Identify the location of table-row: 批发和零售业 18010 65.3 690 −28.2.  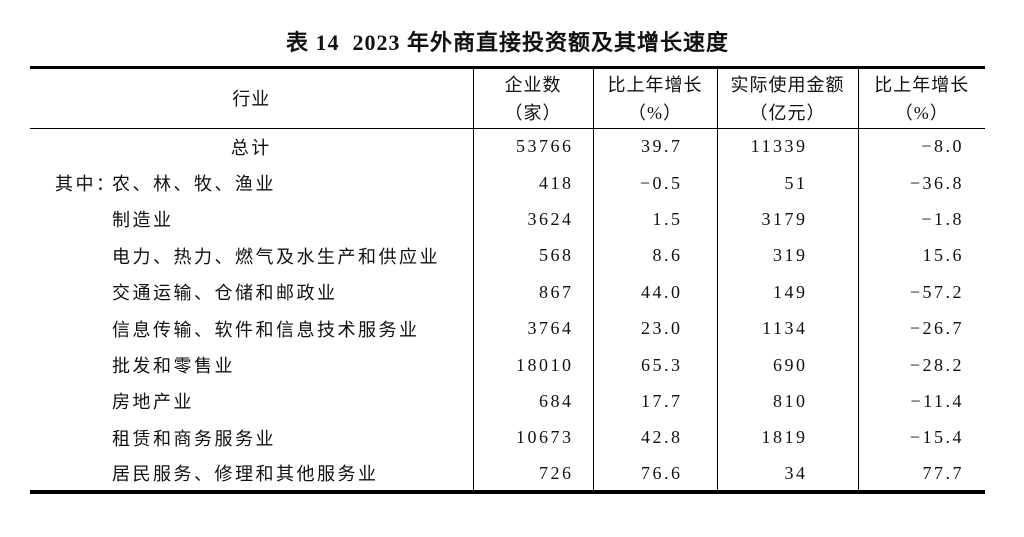
(507, 365).